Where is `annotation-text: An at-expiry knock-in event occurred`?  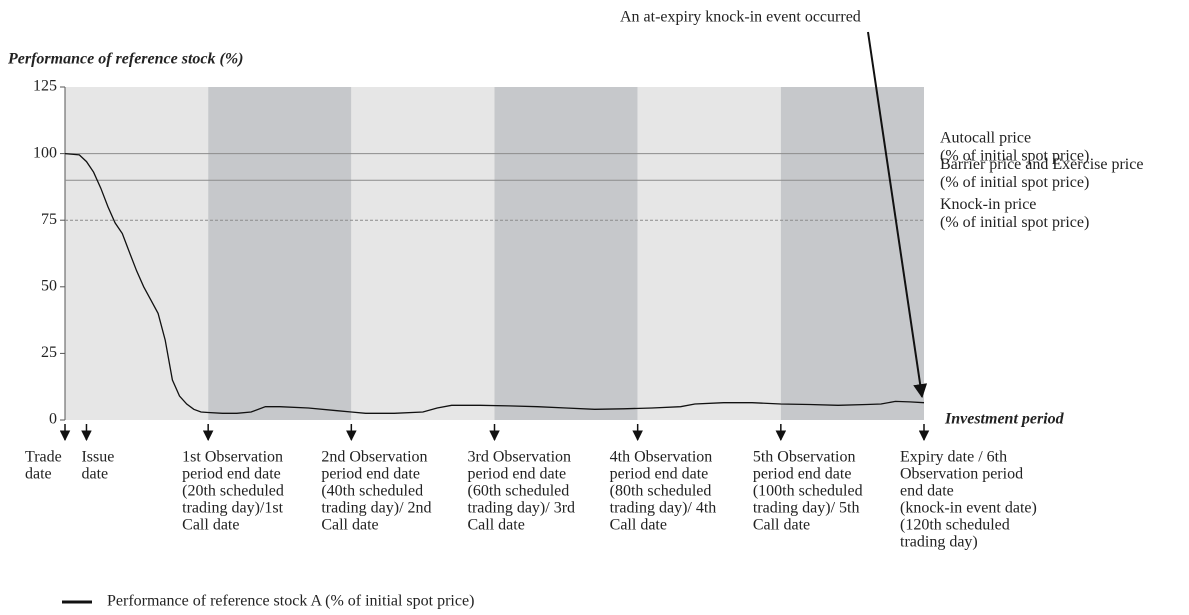 annotation-text: An at-expiry knock-in event occurred is located at coordinates (740, 17).